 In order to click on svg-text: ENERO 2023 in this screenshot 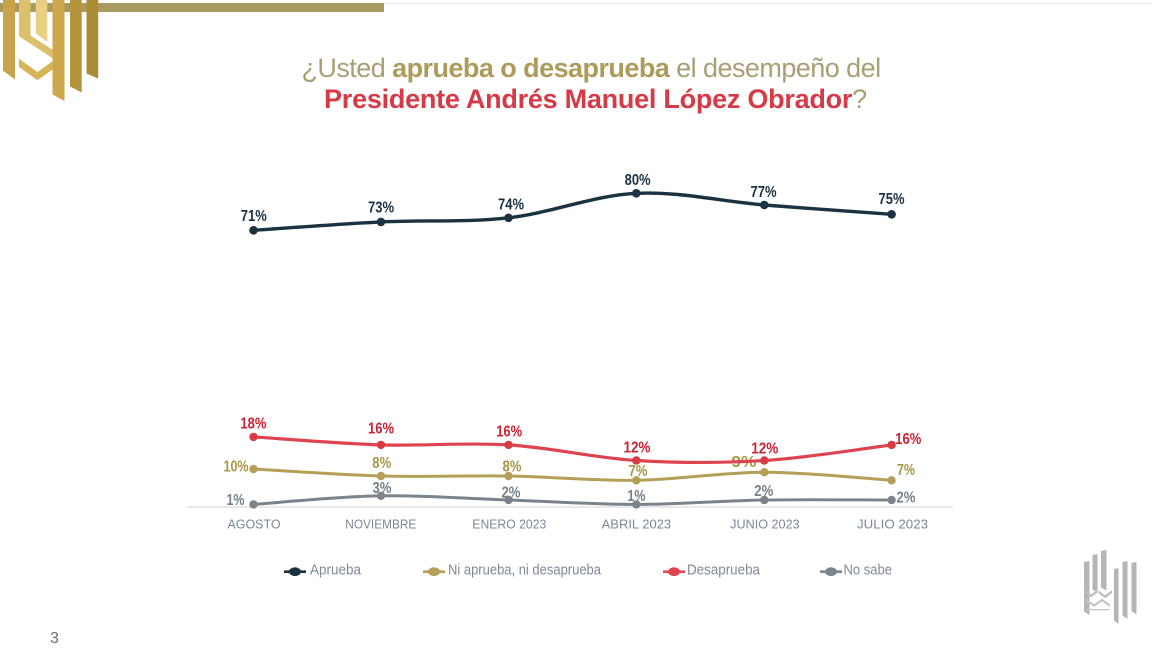, I will do `click(509, 524)`.